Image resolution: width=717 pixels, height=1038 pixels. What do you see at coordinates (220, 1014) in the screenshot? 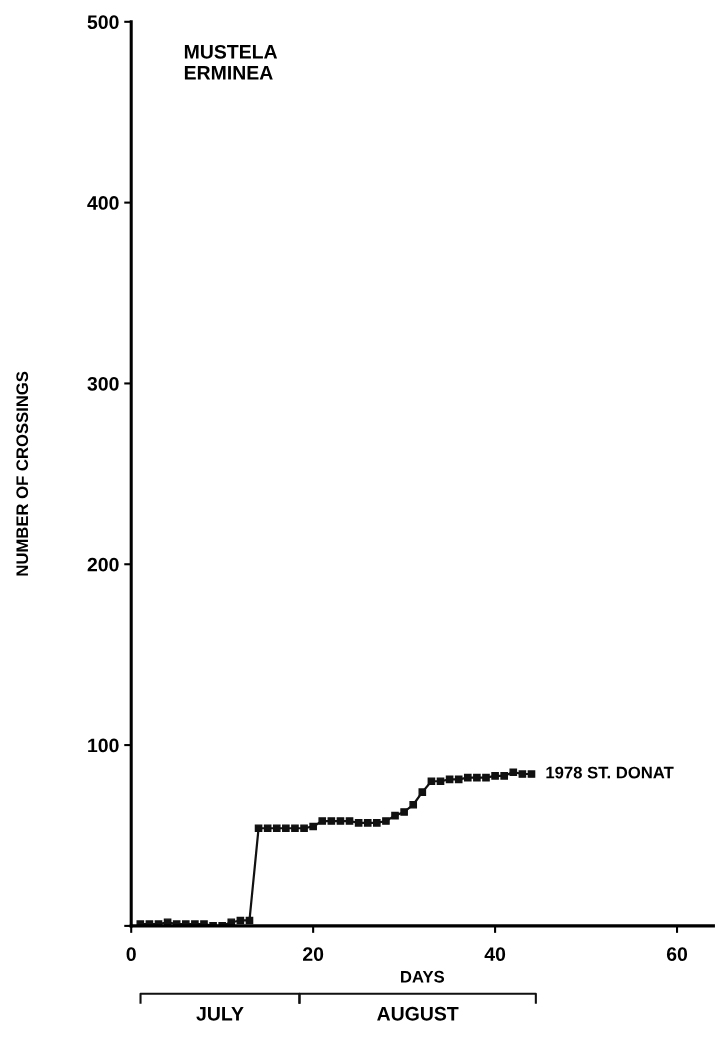
I see `text: JULY` at bounding box center [220, 1014].